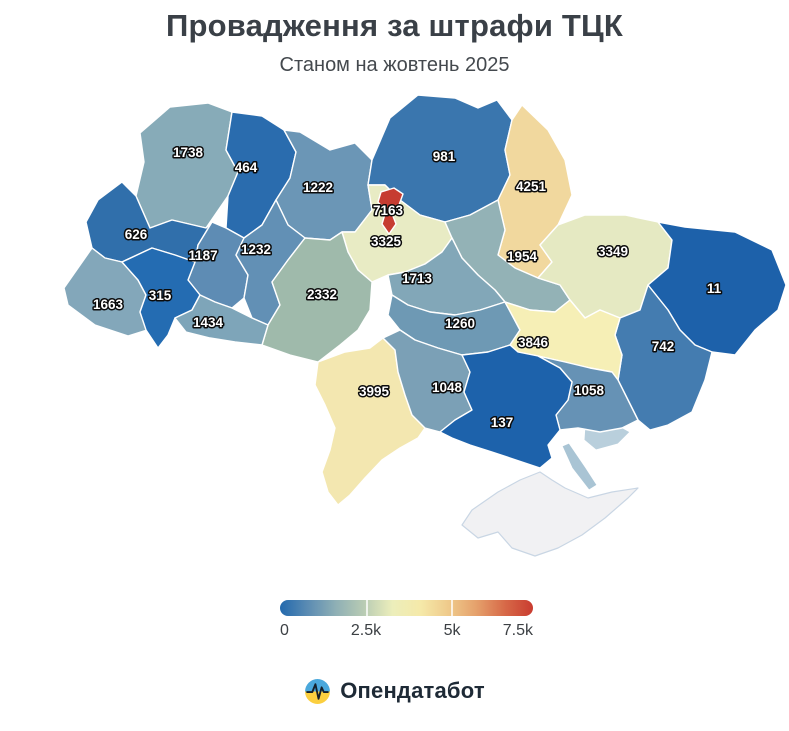 This screenshot has height=731, width=789. I want to click on legend-ticks: 0 2.5k 5k 7.5k, so click(406, 633).